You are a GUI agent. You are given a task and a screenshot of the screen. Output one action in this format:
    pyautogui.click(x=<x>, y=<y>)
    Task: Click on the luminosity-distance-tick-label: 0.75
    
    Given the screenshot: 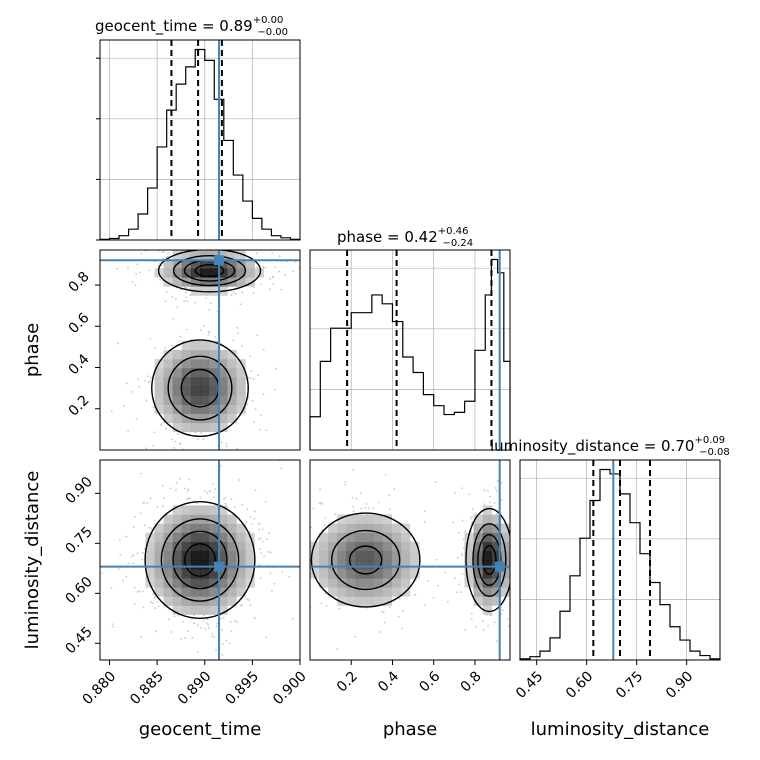 What is the action you would take?
    pyautogui.click(x=629, y=684)
    